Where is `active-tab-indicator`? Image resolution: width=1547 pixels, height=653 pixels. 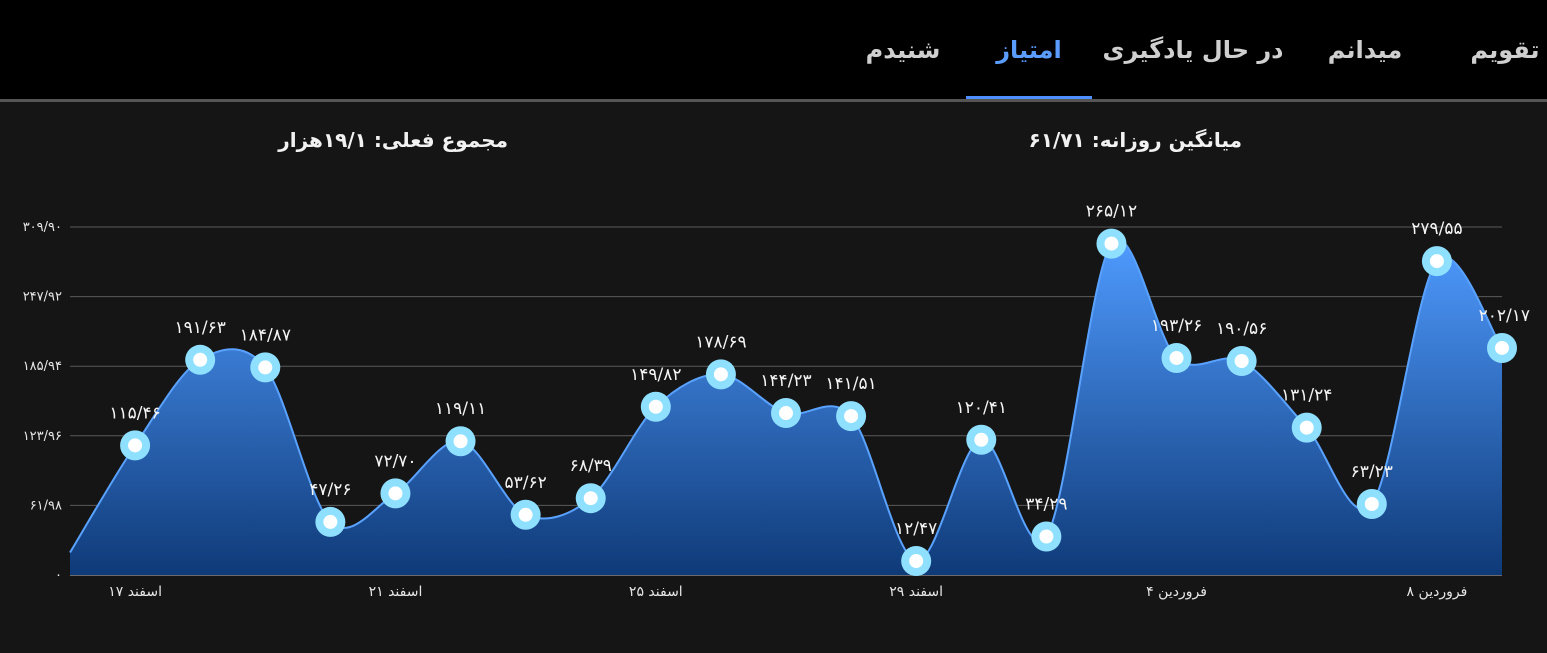 active-tab-indicator is located at coordinates (1029, 98).